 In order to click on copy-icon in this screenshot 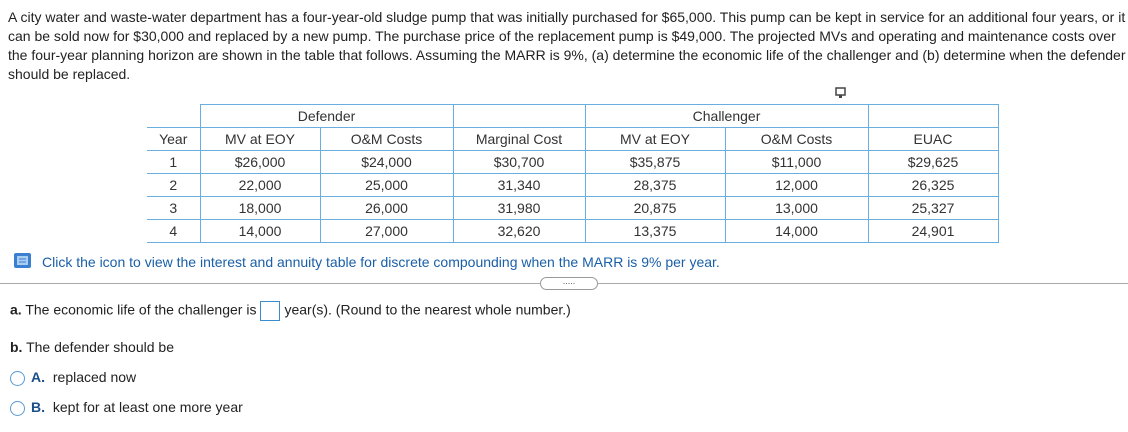, I will do `click(841, 93)`.